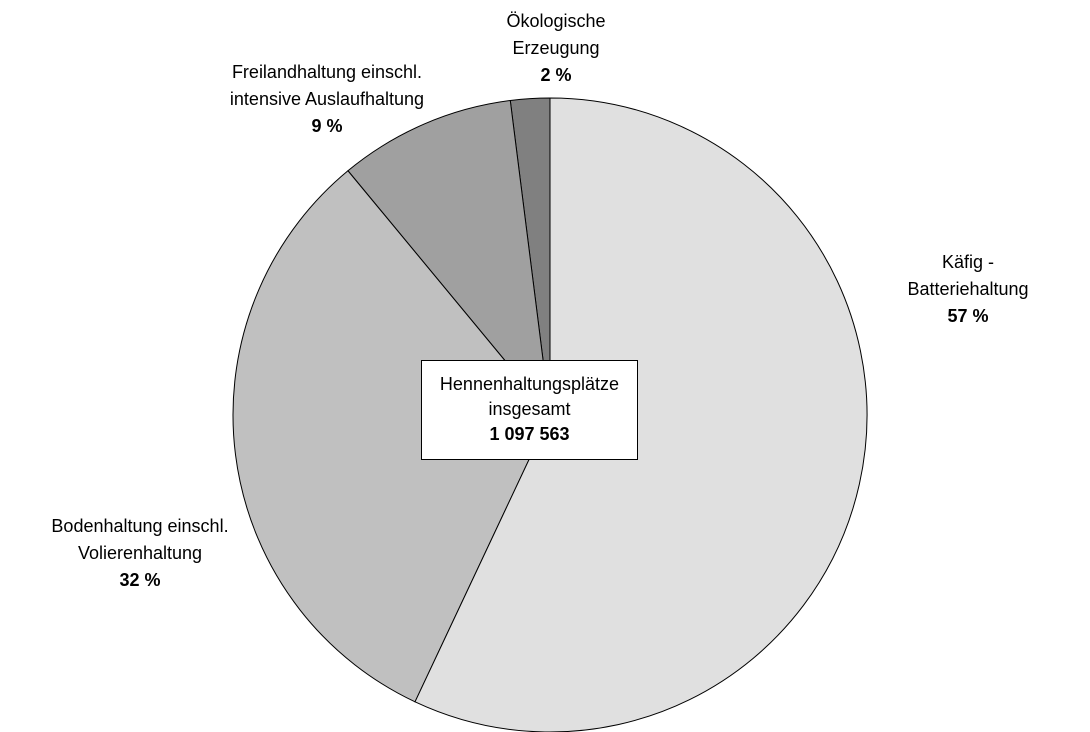  I want to click on category-label: Bodenhaltung einschl. Volierenhaltung, so click(140, 539).